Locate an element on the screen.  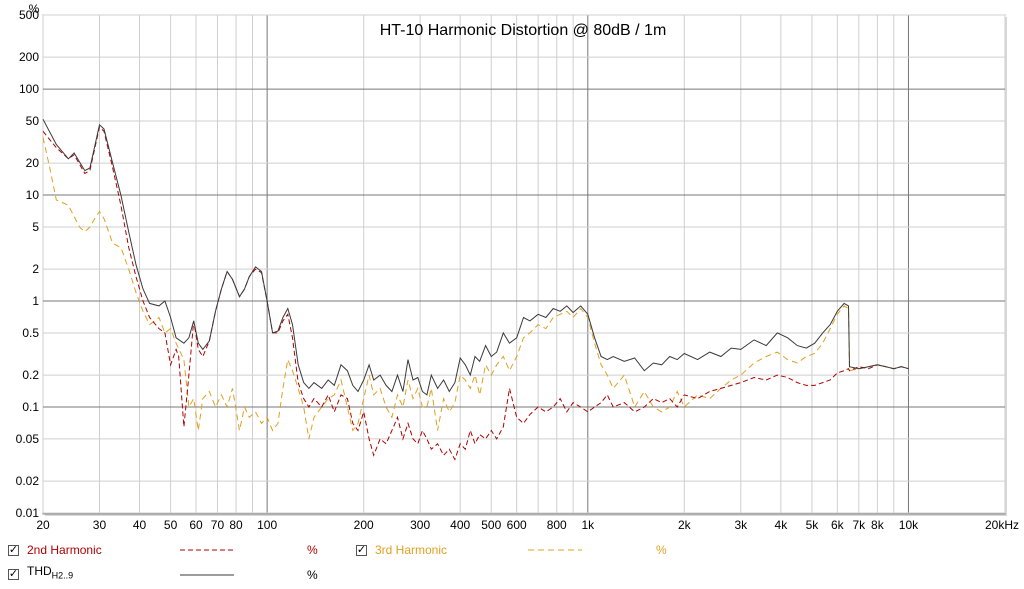
x-tick-label: 30 is located at coordinates (100, 525).